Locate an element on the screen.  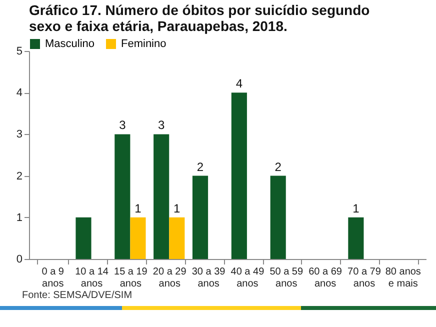
x-tick-label: 0 a 9 anos is located at coordinates (53, 278).